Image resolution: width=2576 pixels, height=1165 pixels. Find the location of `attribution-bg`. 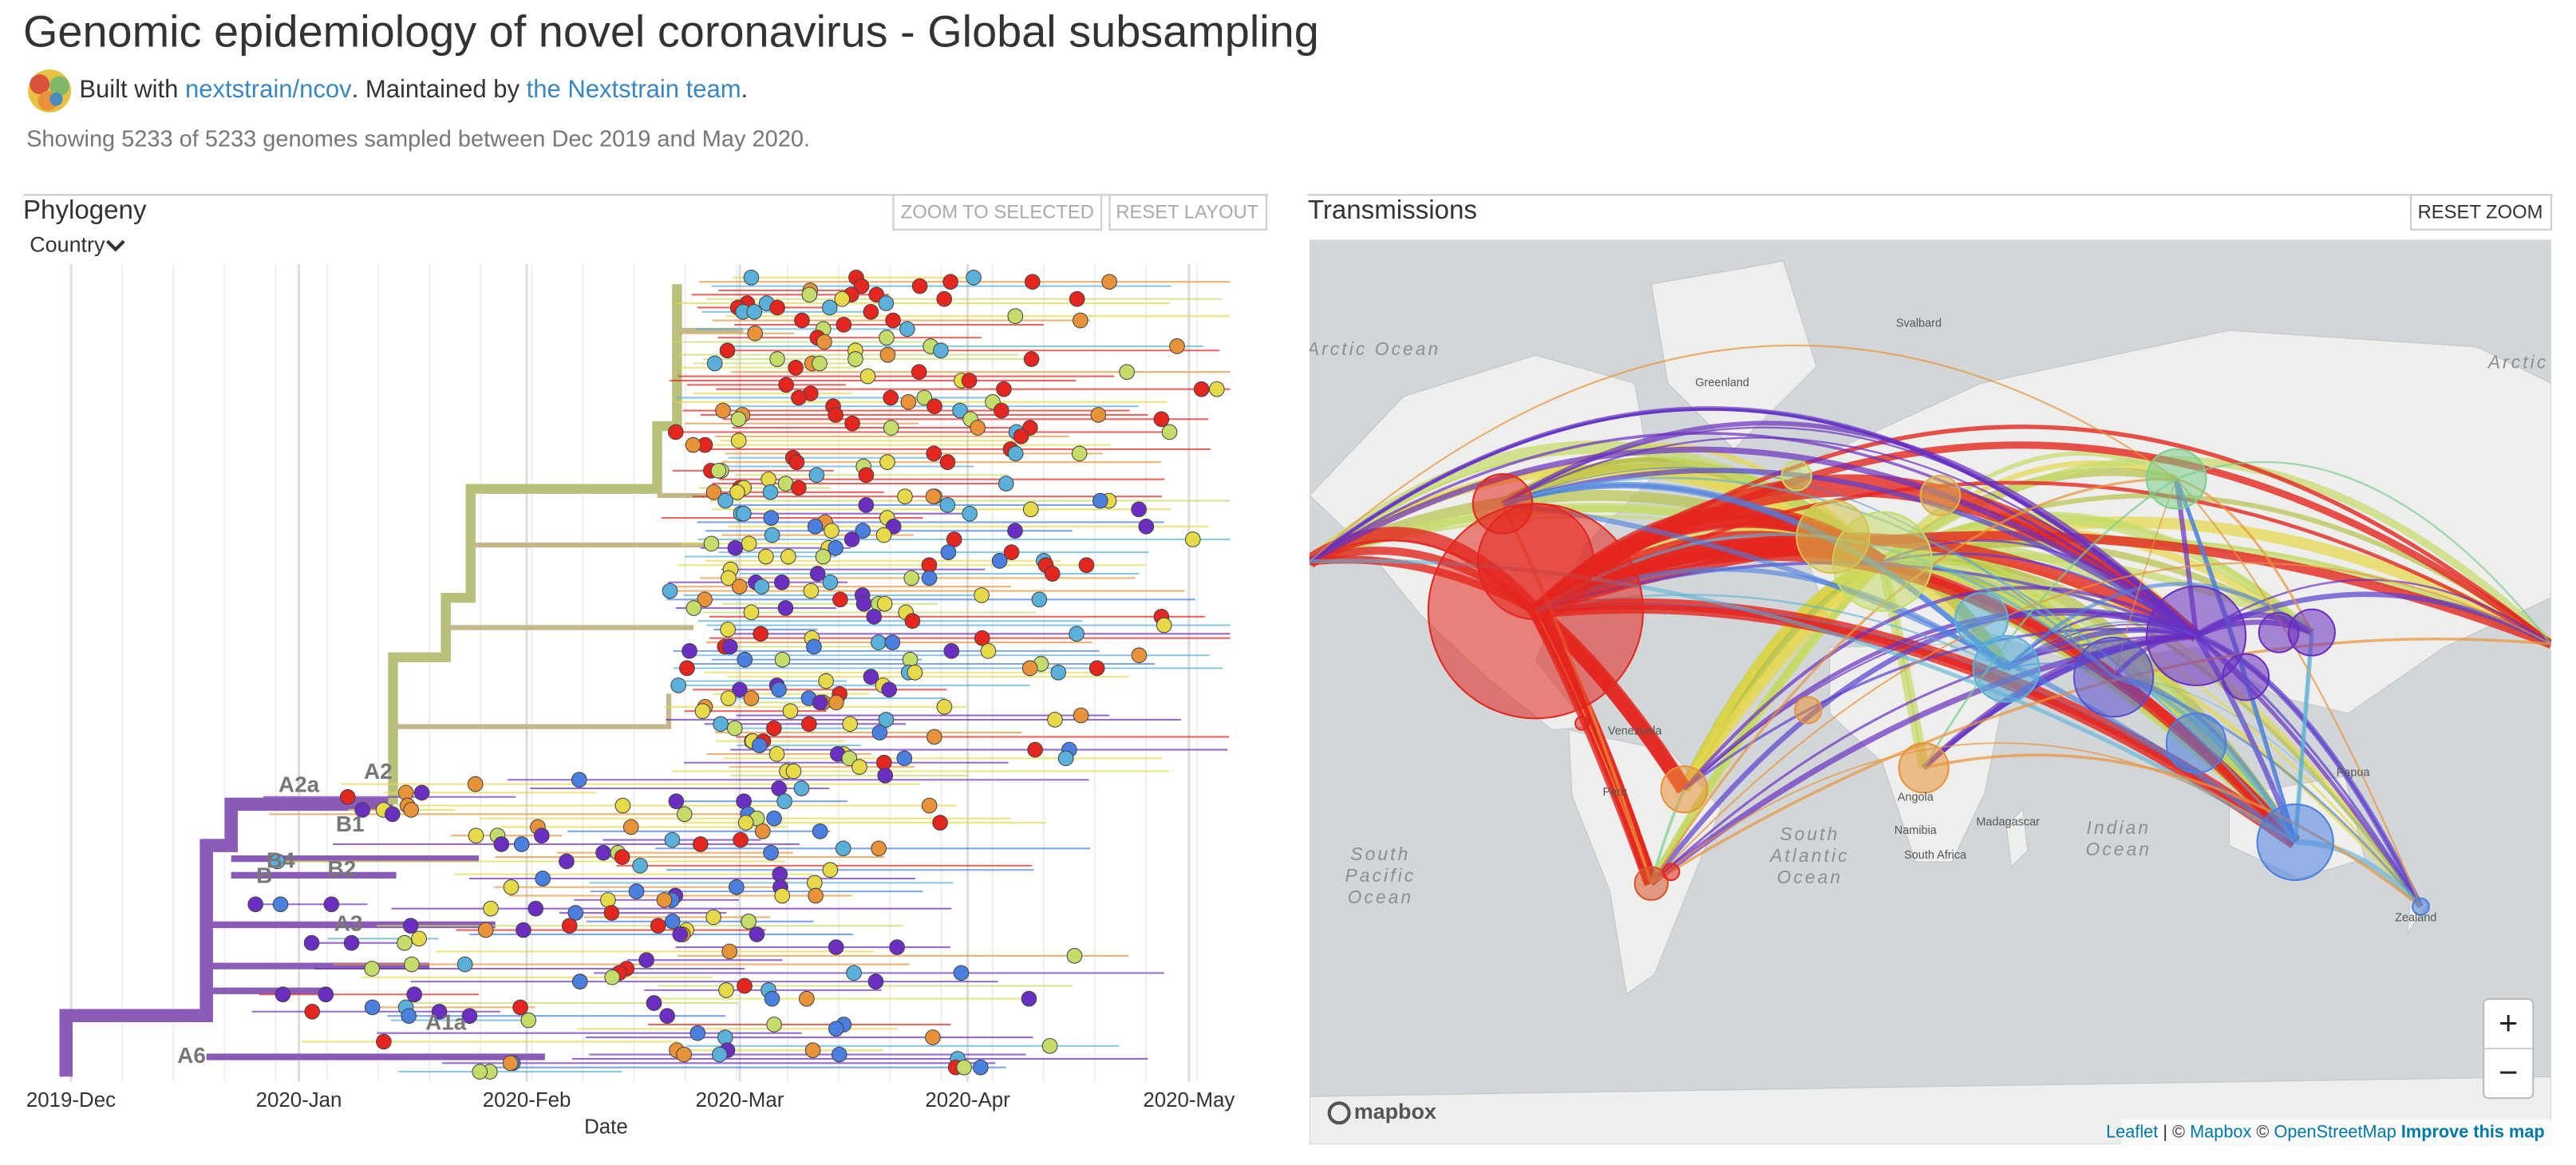

attribution-bg is located at coordinates (2336, 1132).